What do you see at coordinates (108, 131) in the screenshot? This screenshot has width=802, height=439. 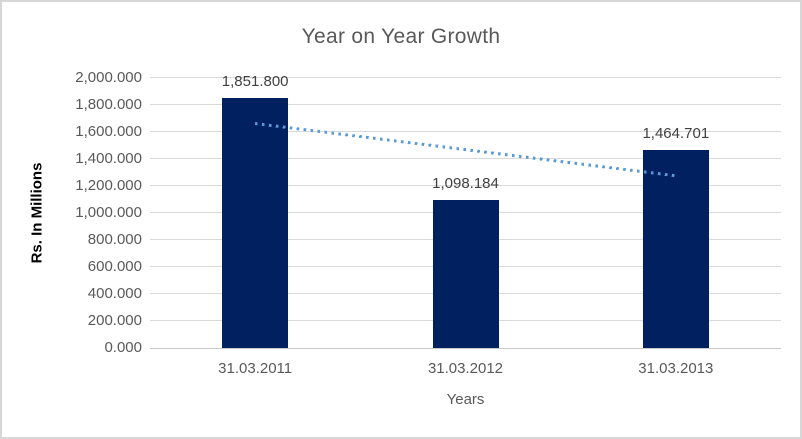 I see `y-tick-label: 1,600.000` at bounding box center [108, 131].